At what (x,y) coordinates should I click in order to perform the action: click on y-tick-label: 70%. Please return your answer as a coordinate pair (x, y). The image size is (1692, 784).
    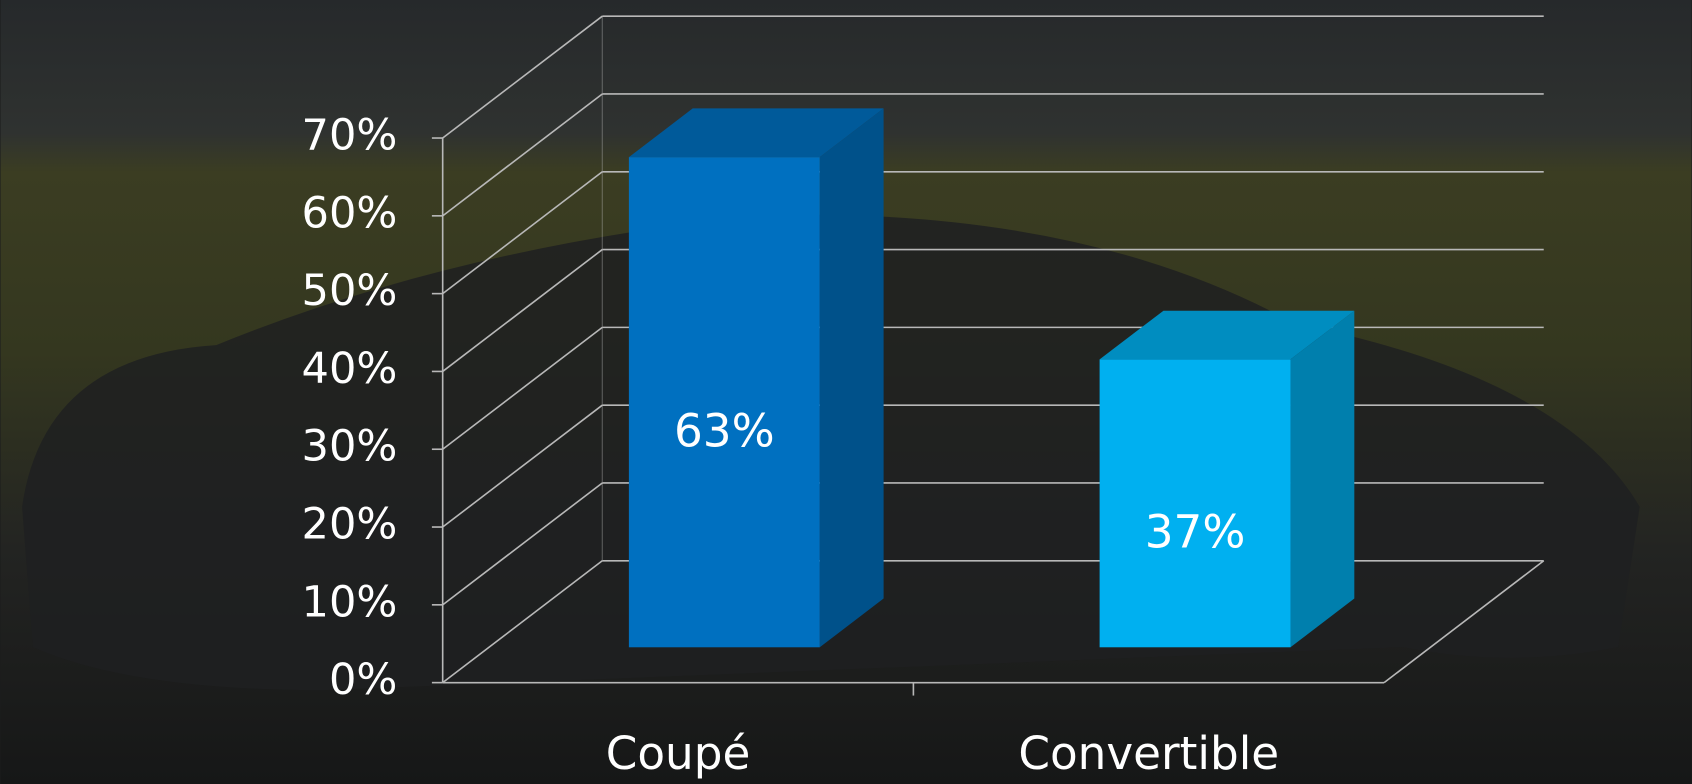
    Looking at the image, I should click on (350, 136).